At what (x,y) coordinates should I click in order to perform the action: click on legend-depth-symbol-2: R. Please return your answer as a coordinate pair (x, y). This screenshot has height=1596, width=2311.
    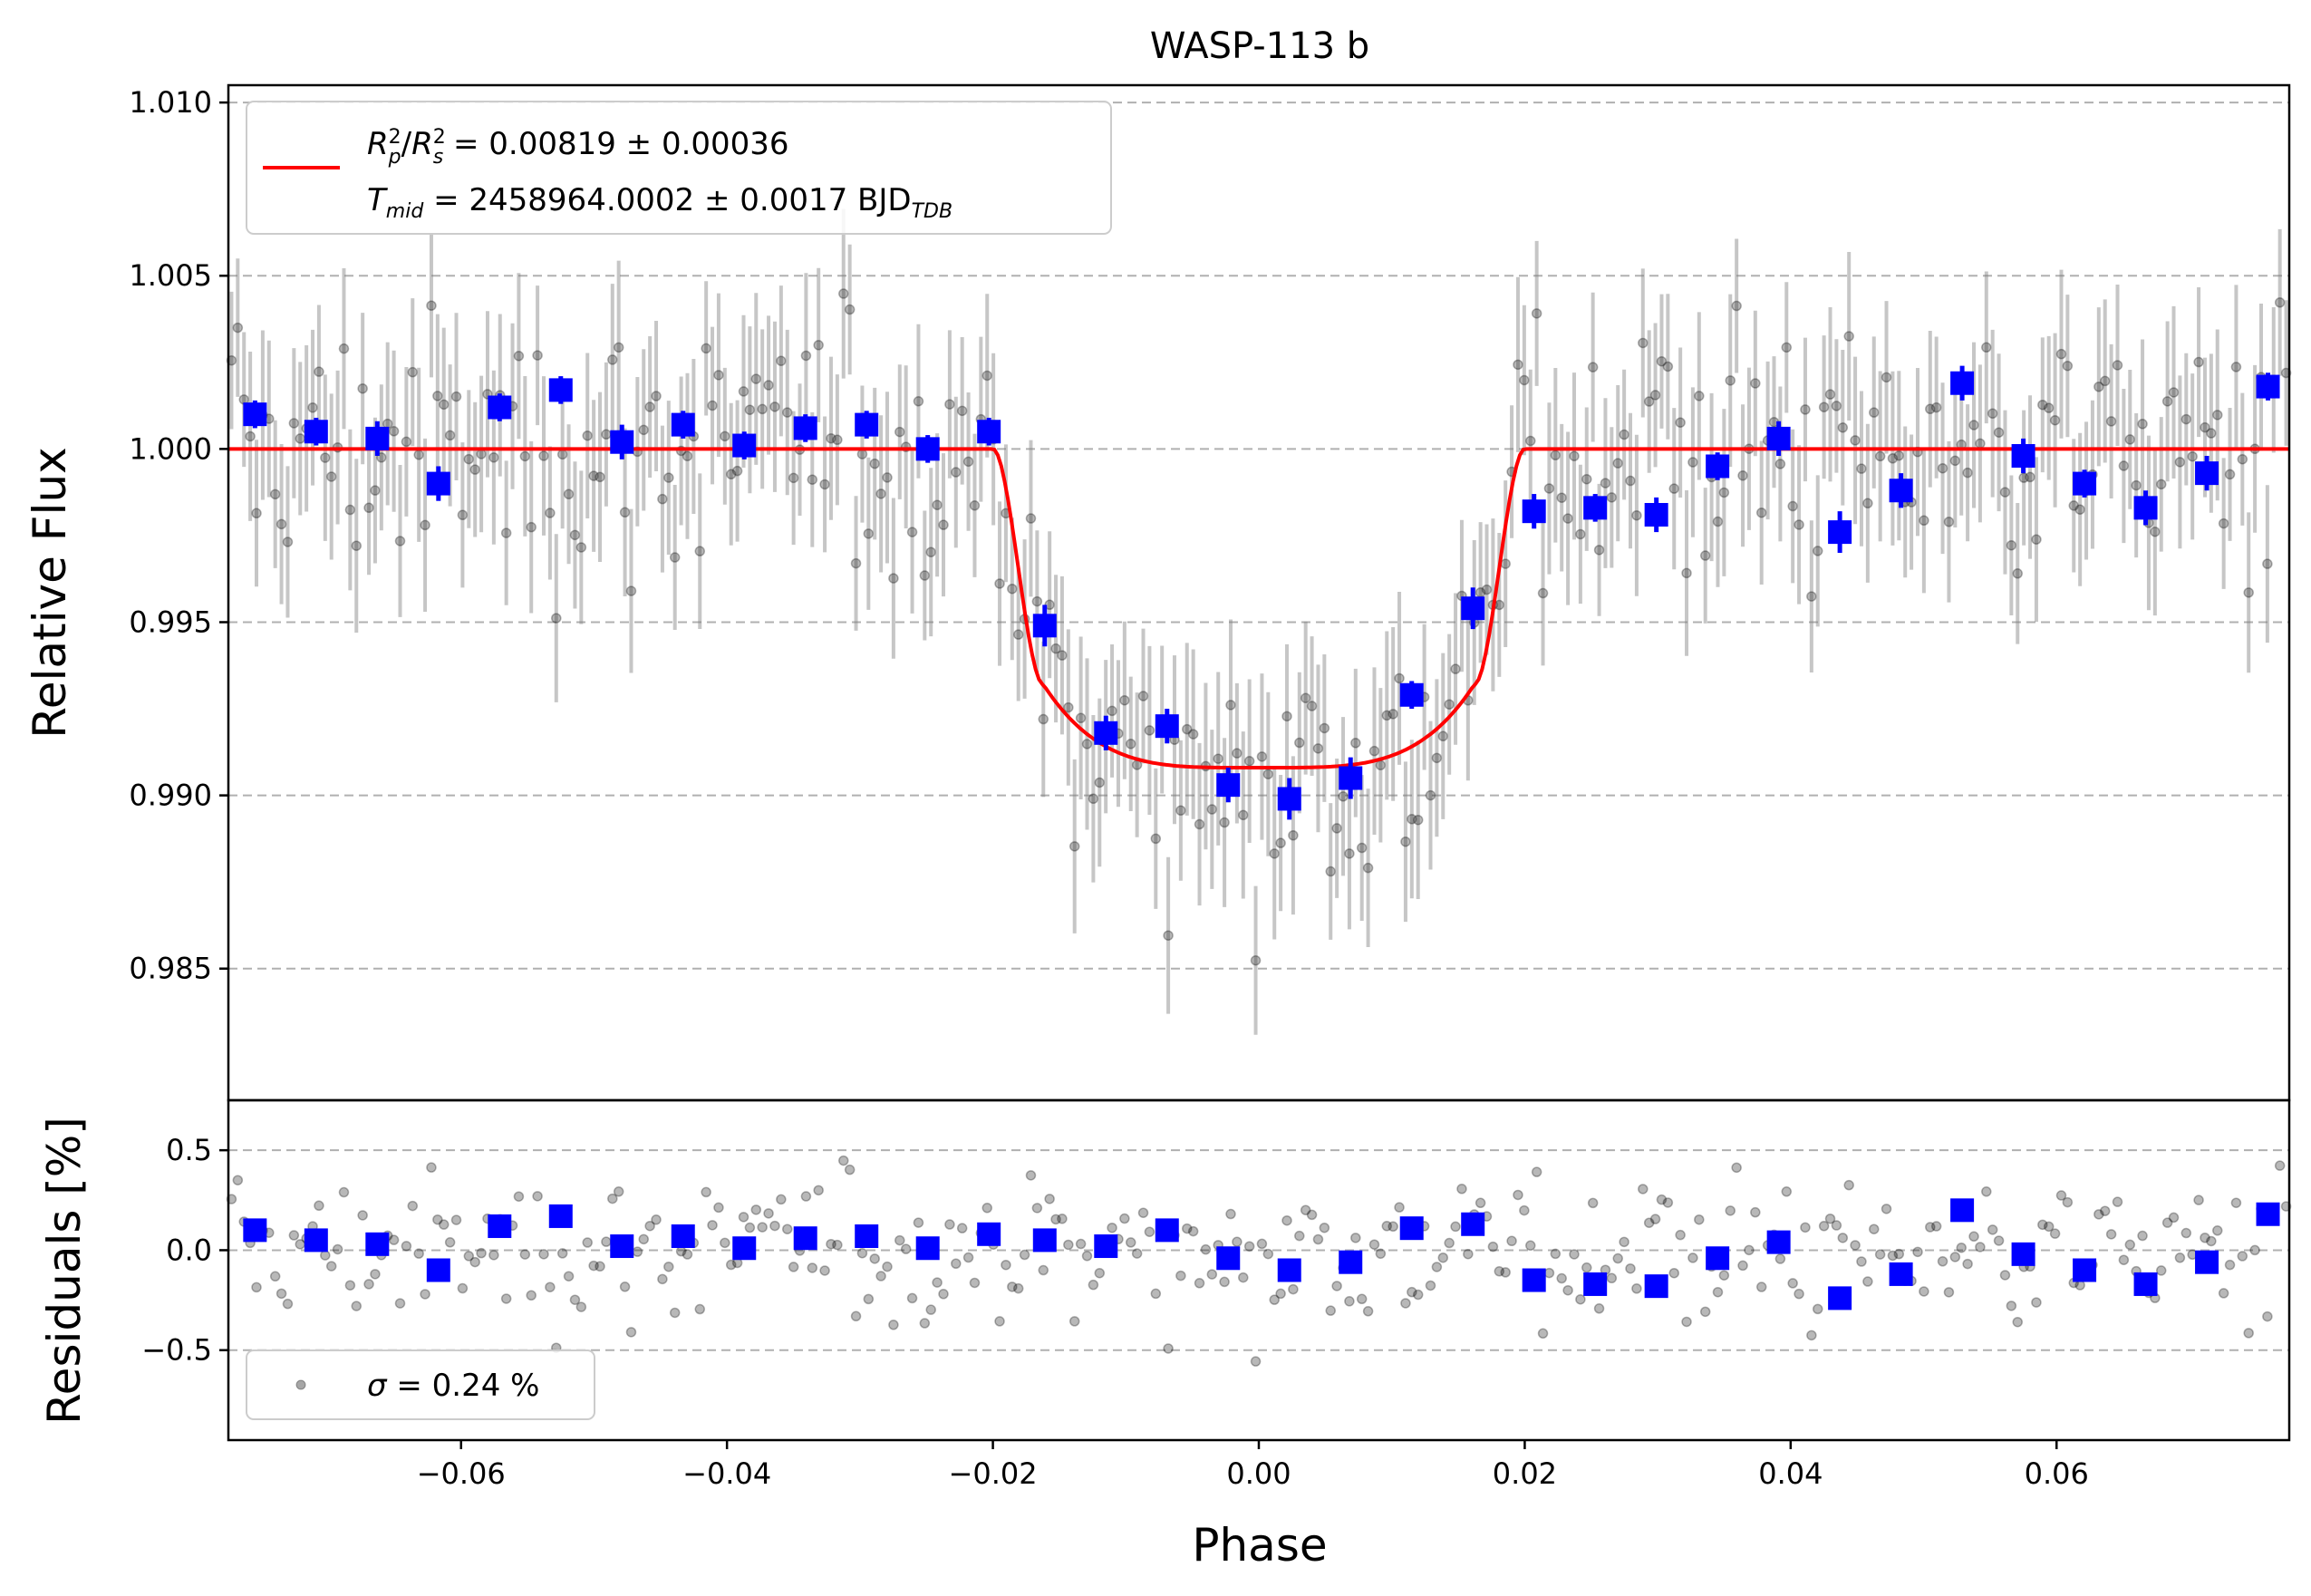
    Looking at the image, I should click on (422, 144).